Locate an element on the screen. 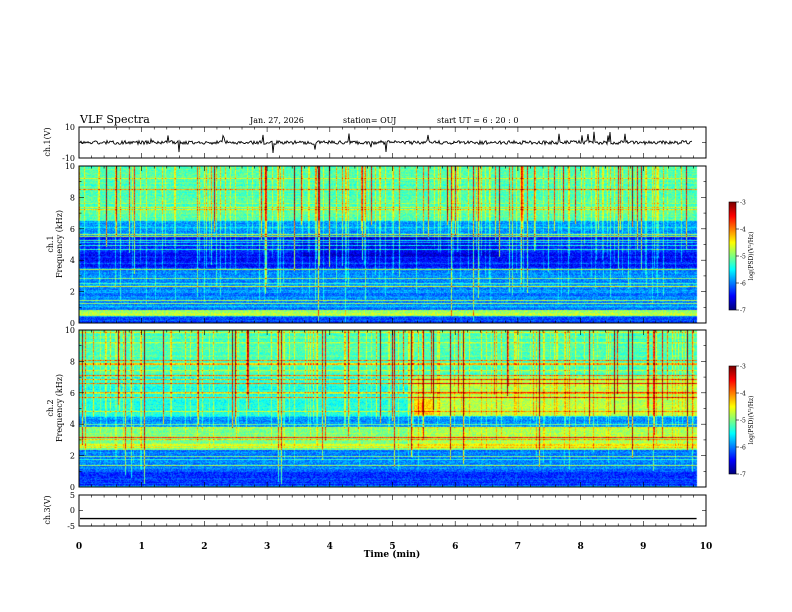 Image resolution: width=792 pixels, height=612 pixels. ch3-ytick-middle: 0 is located at coordinates (72, 510).